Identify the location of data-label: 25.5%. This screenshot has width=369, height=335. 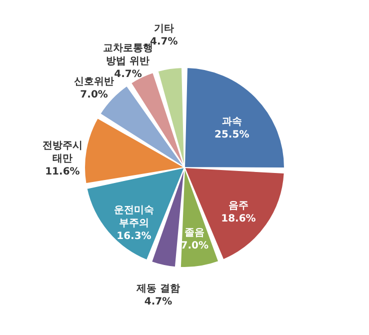
(232, 135).